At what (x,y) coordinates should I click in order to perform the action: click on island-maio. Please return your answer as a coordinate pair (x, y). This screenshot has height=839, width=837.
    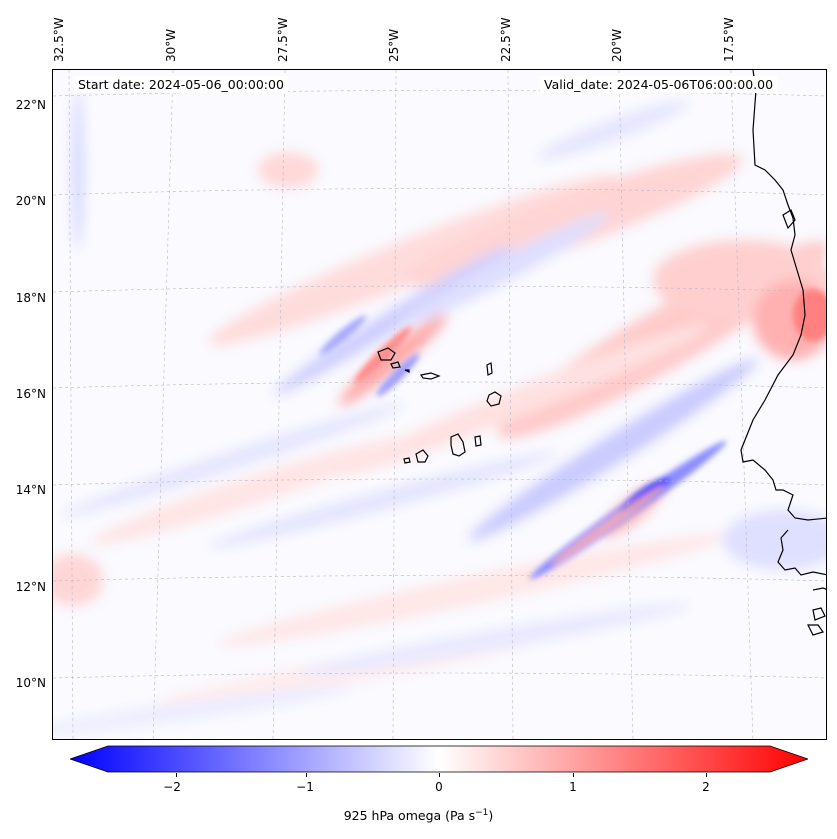
    Looking at the image, I should click on (478, 441).